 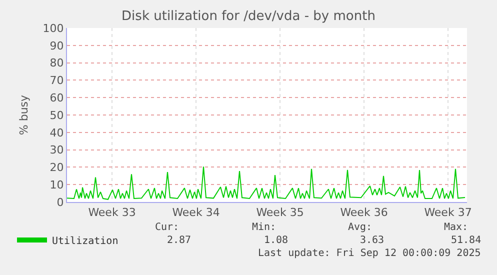 What do you see at coordinates (196, 213) in the screenshot?
I see `x-tick-label: Week 34` at bounding box center [196, 213].